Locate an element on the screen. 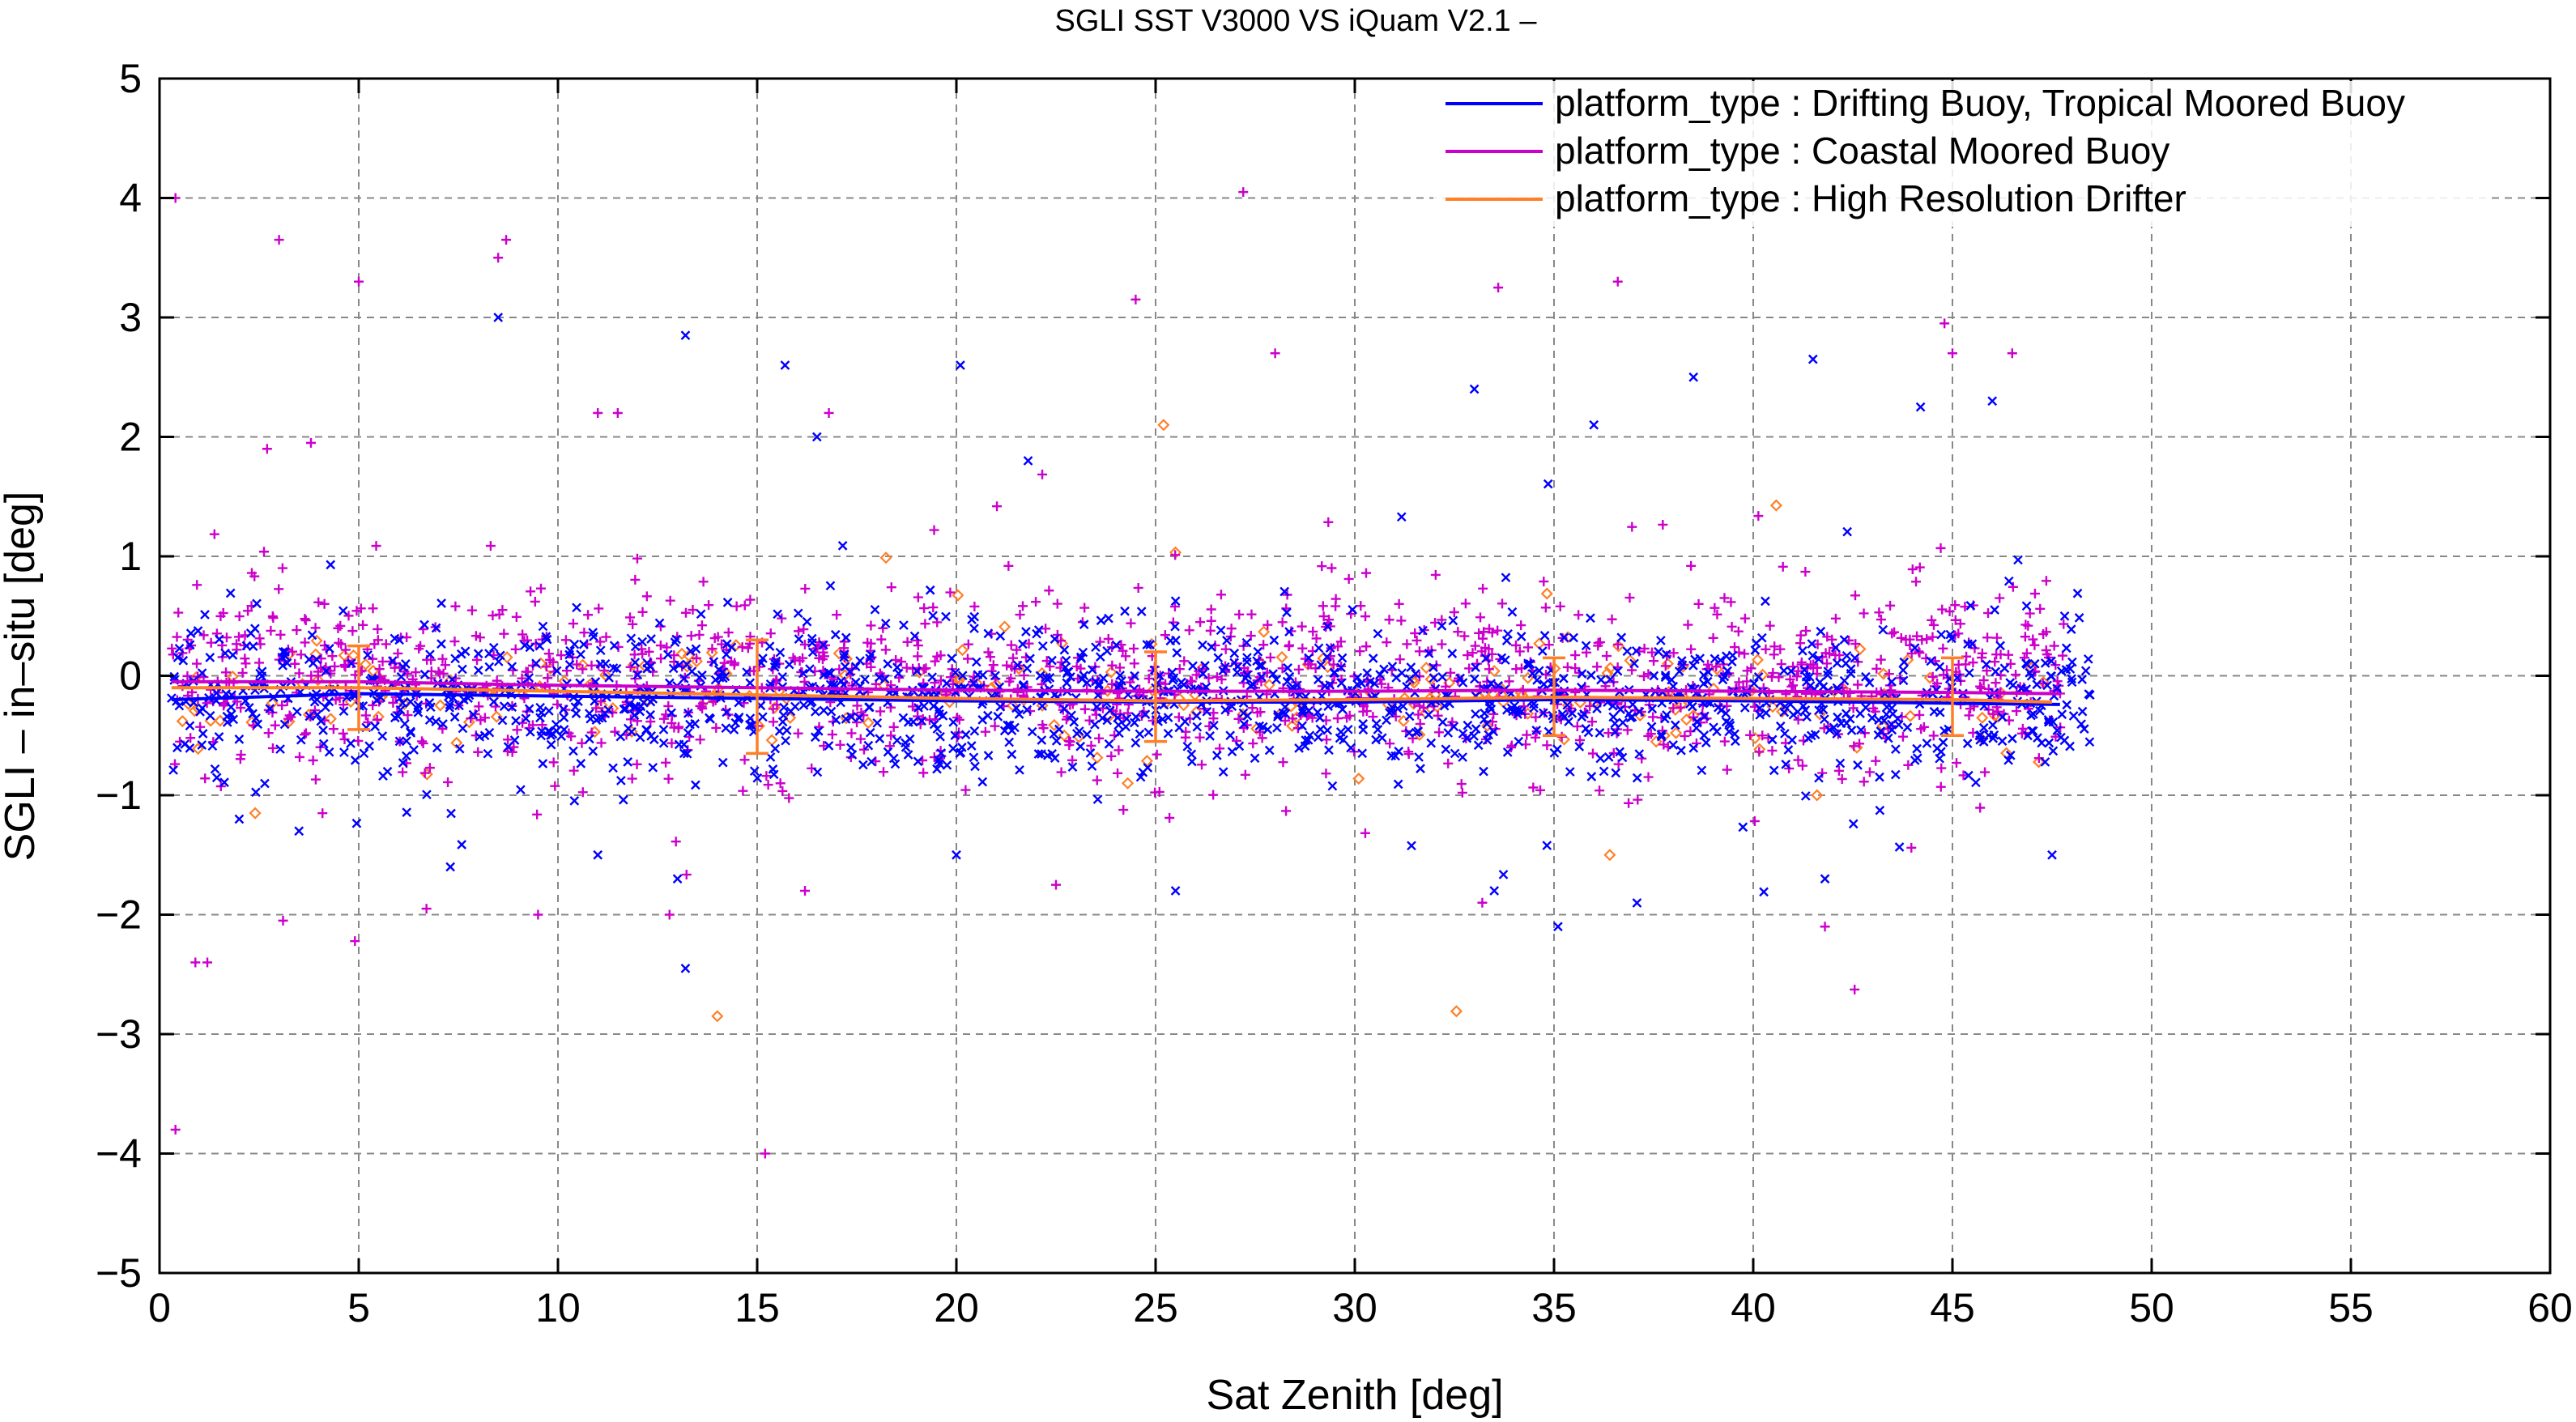  error-bars is located at coordinates (1155, 697).